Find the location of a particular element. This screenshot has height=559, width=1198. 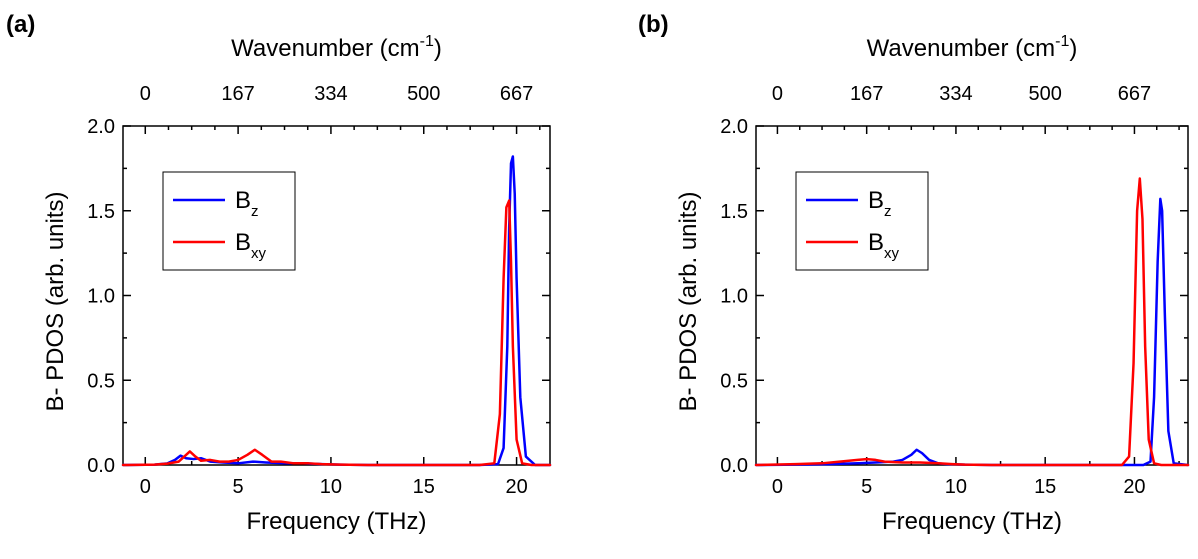

chart-0-x2tick-label: 667 is located at coordinates (516, 94).